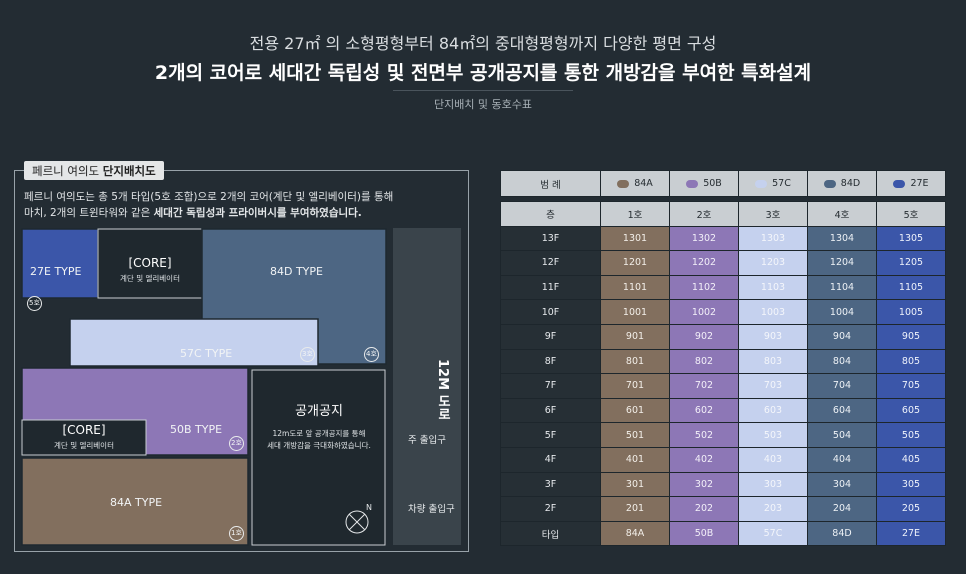 The width and height of the screenshot is (966, 574). I want to click on header-cell: 5호, so click(911, 214).